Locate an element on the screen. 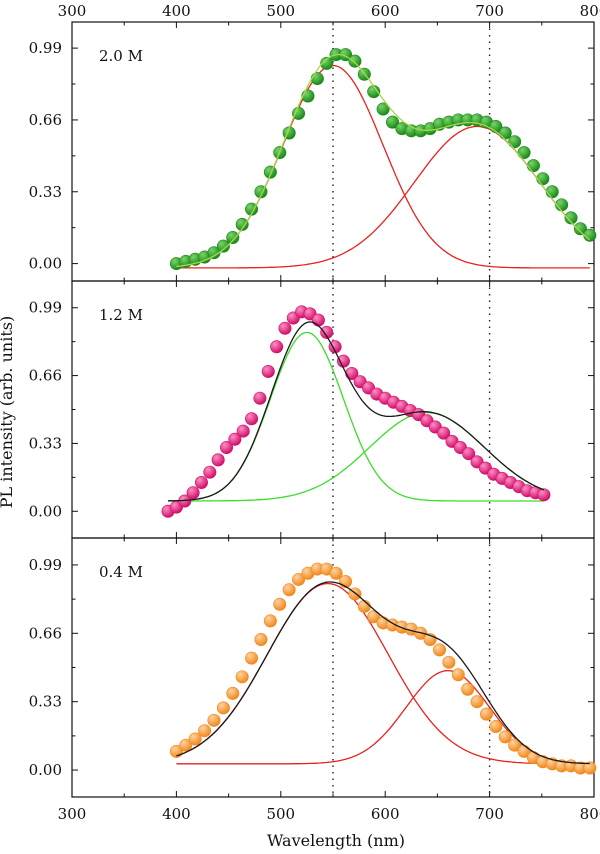 The image size is (600, 854). panel-label: 0.4 M is located at coordinates (121, 572).